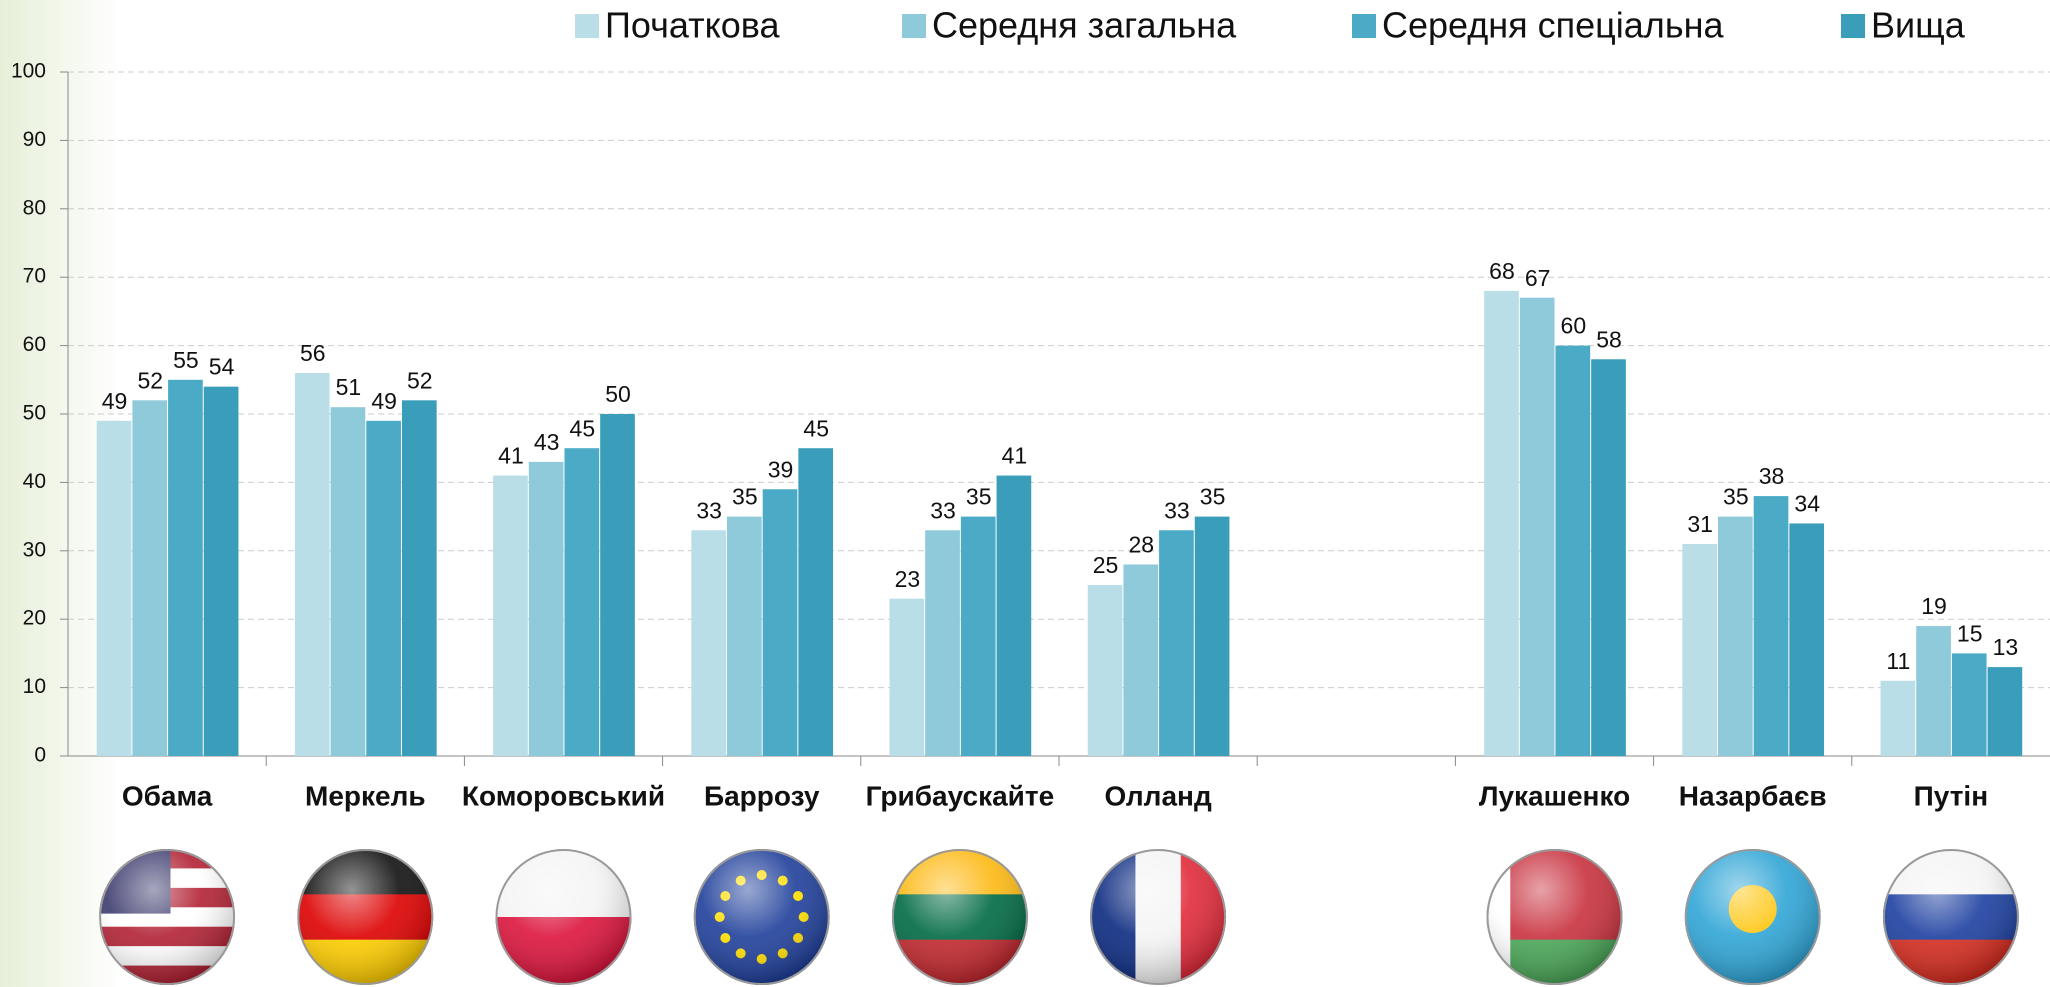 The image size is (2050, 987). What do you see at coordinates (40, 755) in the screenshot?
I see `y-tick-label: 0` at bounding box center [40, 755].